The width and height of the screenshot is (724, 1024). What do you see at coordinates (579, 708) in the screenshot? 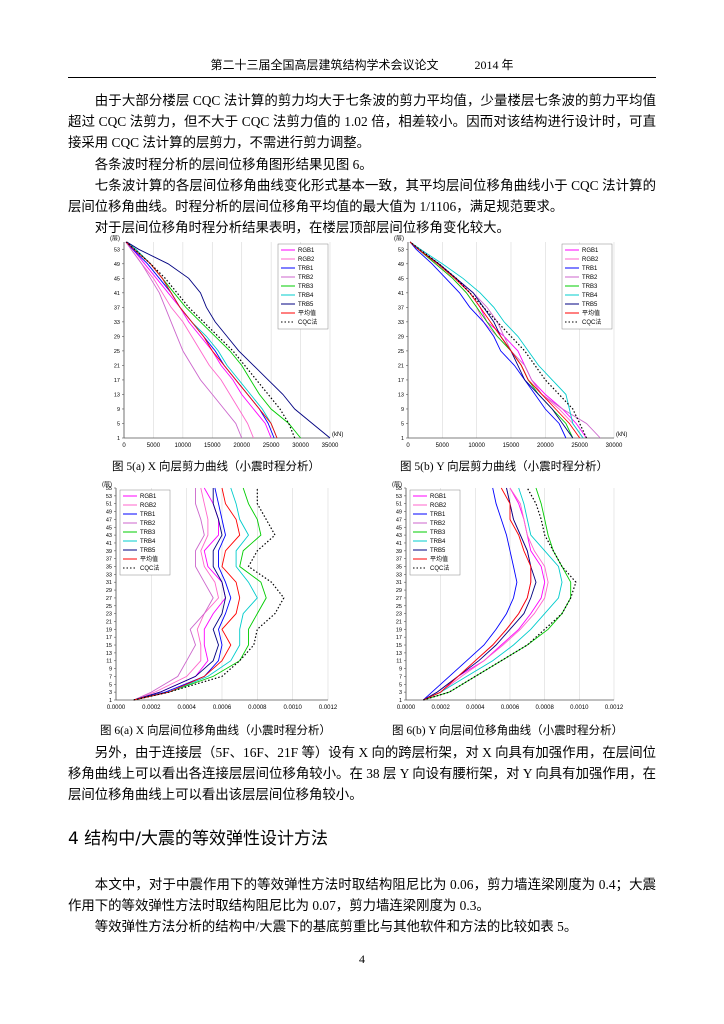
I see `x-tick-label: 0.0010` at bounding box center [579, 708].